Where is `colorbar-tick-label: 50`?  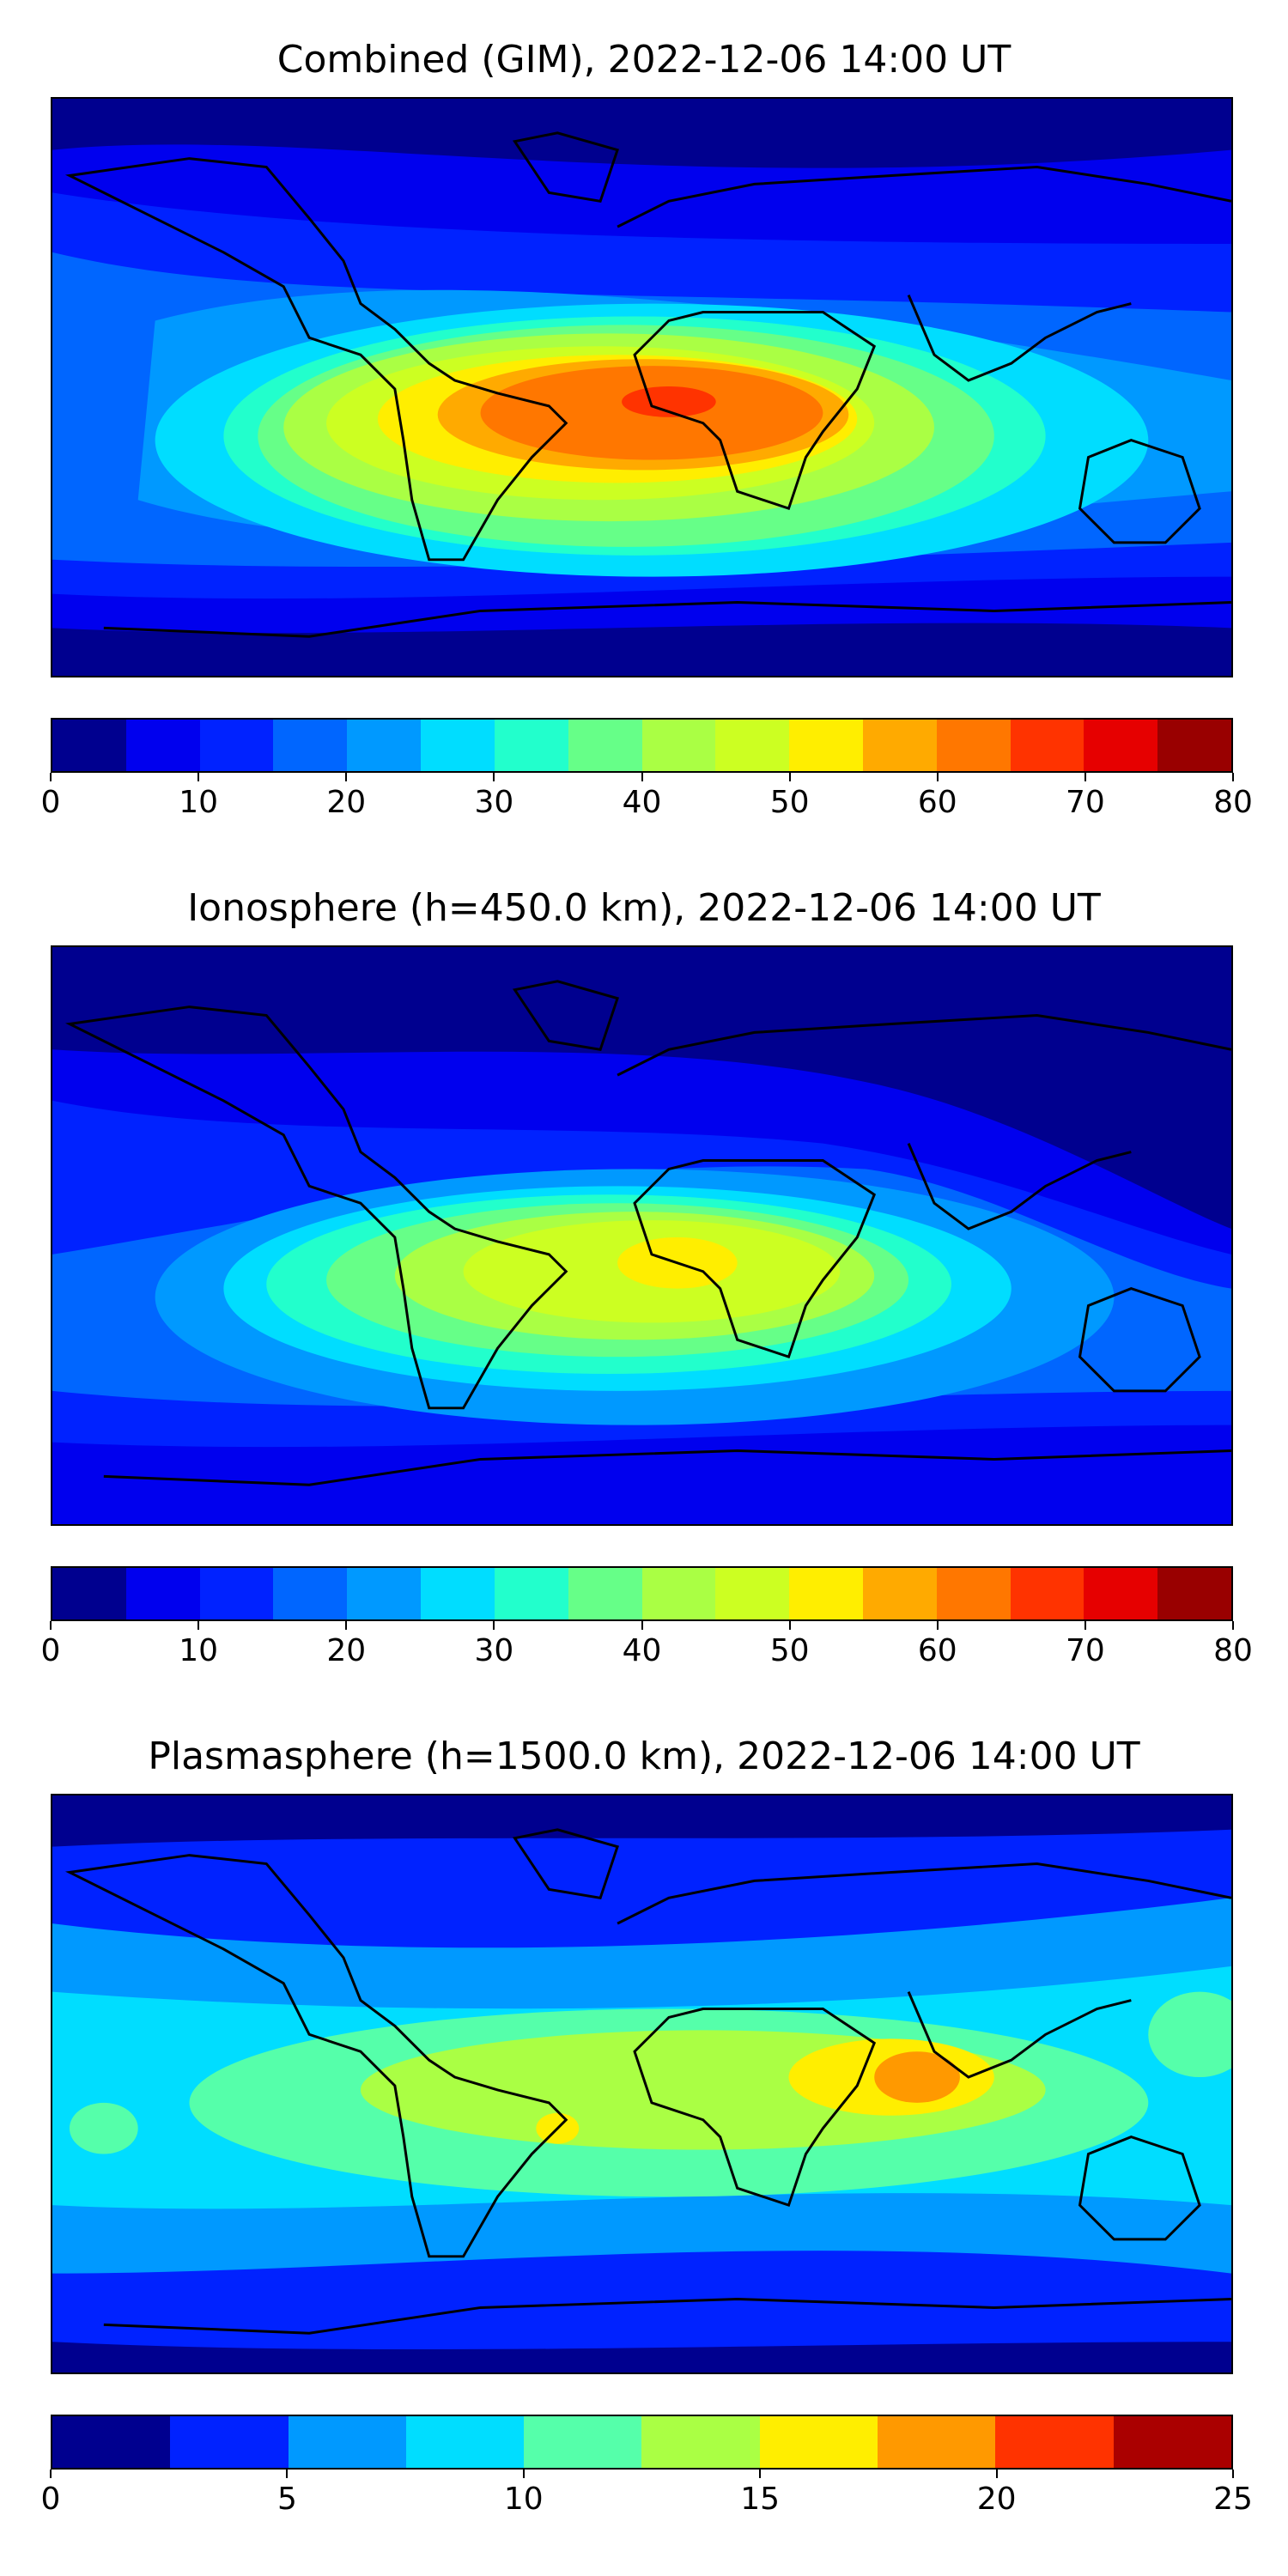 colorbar-tick-label: 50 is located at coordinates (790, 1650).